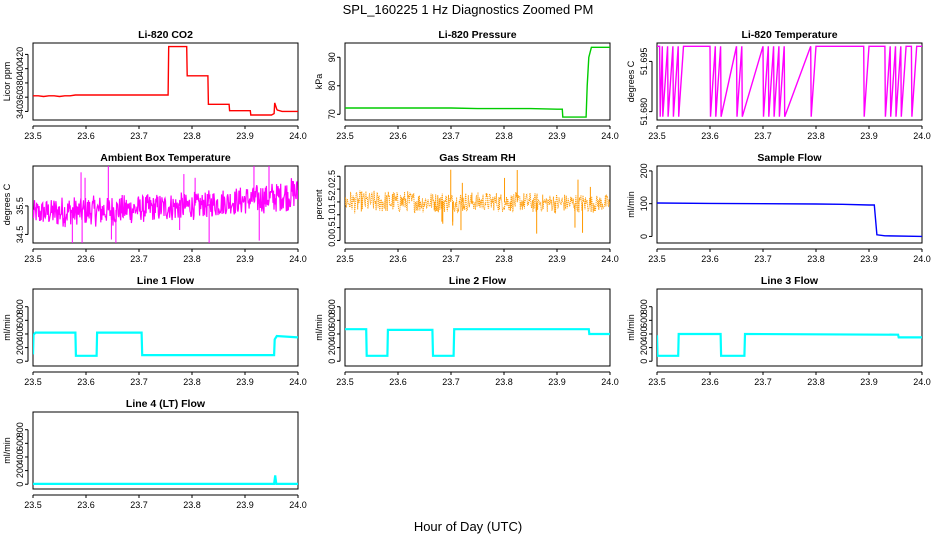  What do you see at coordinates (20, 235) in the screenshot?
I see `y-tick-label: 34.5` at bounding box center [20, 235].